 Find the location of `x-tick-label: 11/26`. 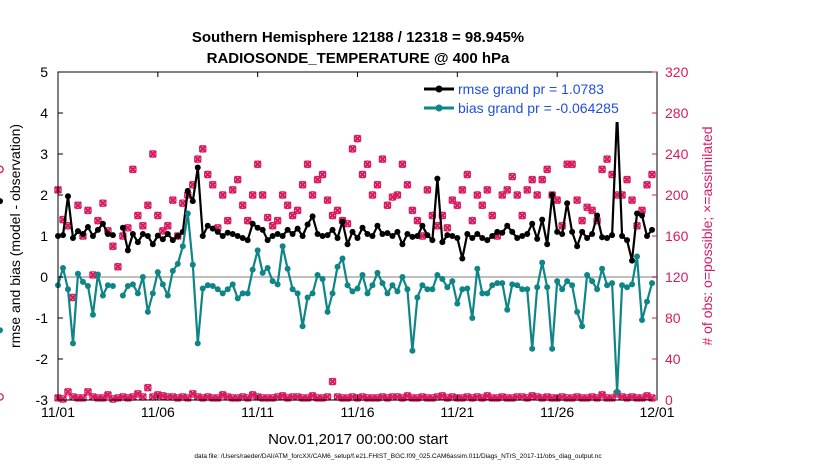

x-tick-label: 11/26 is located at coordinates (557, 412).